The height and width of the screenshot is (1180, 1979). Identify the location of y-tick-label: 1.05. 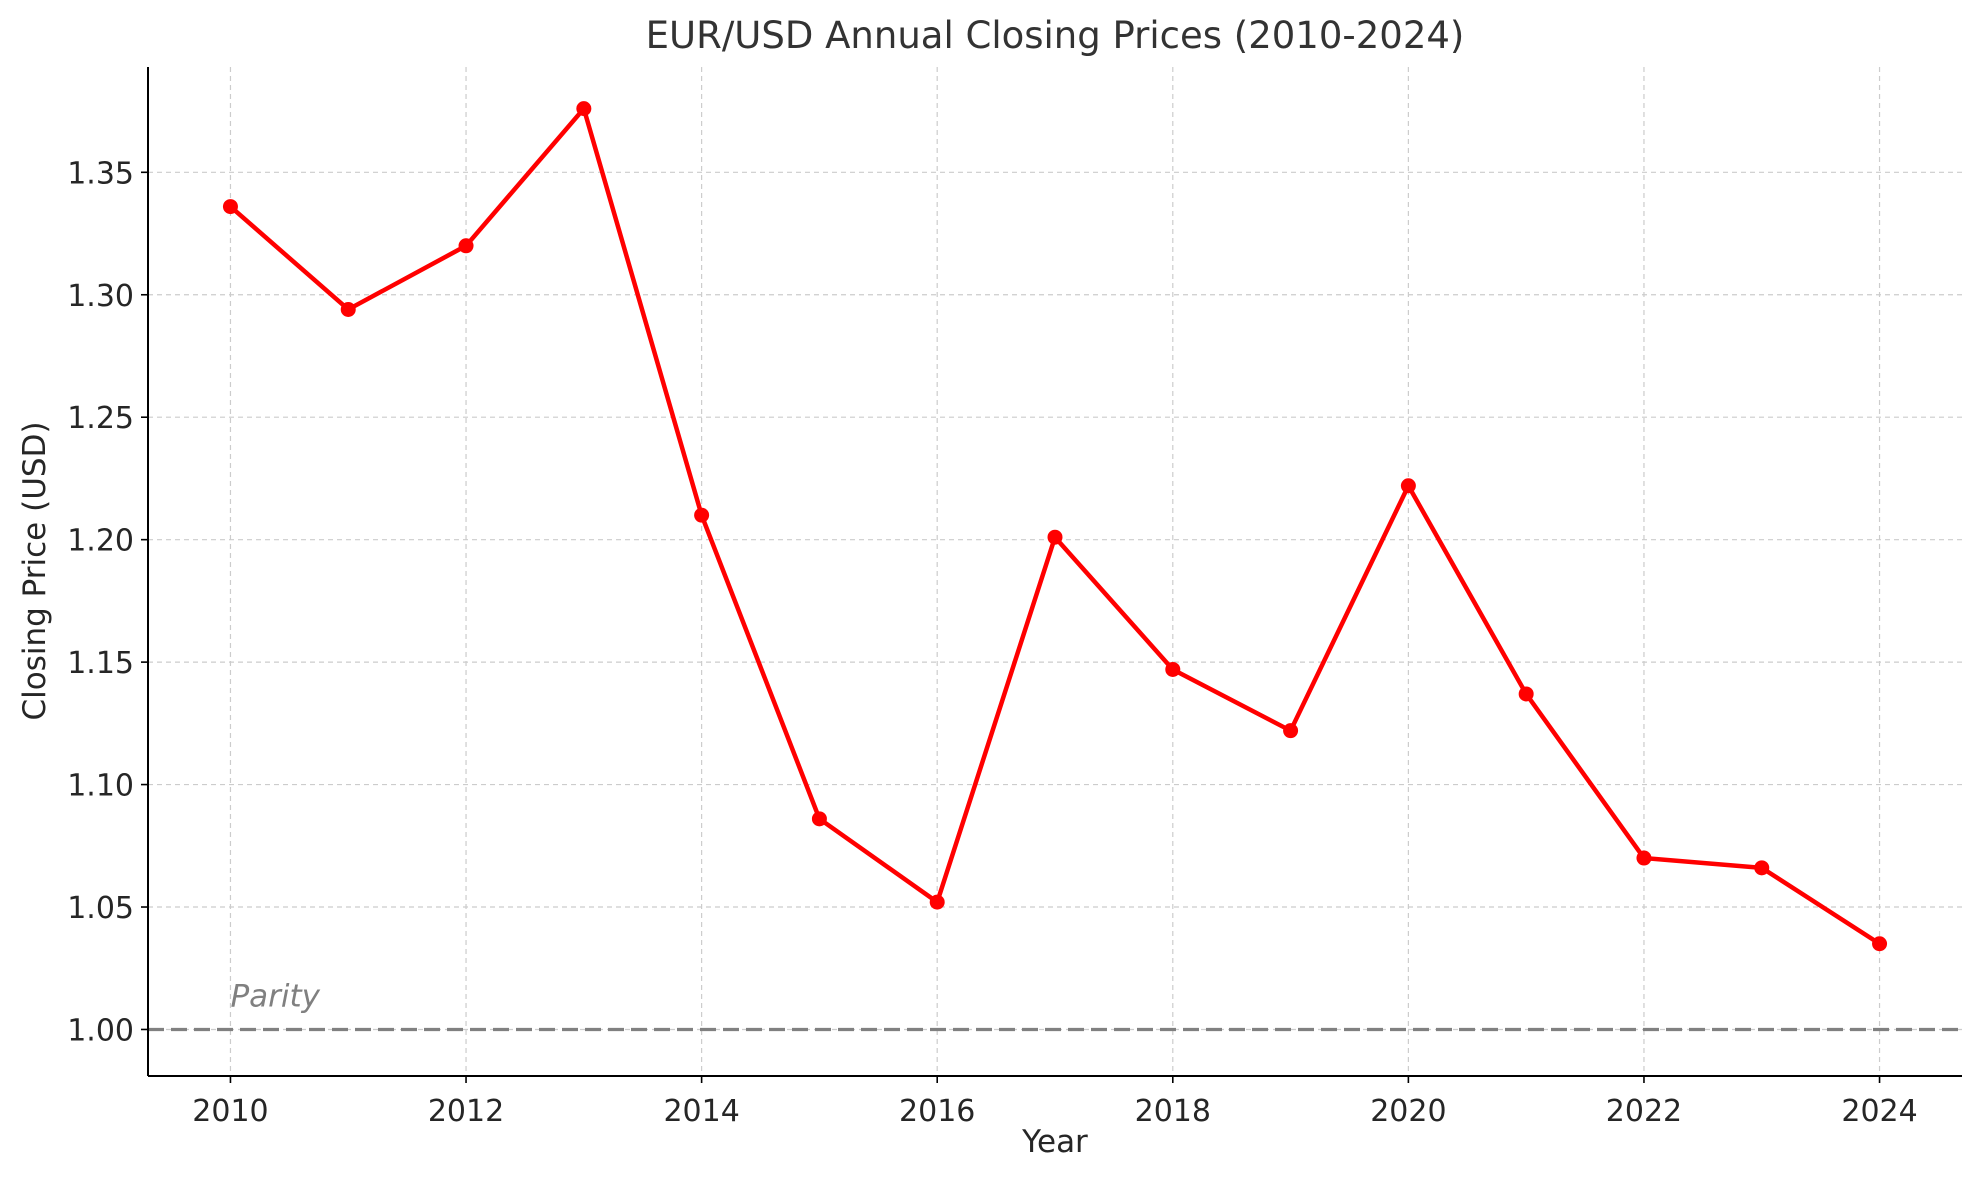
(100, 908).